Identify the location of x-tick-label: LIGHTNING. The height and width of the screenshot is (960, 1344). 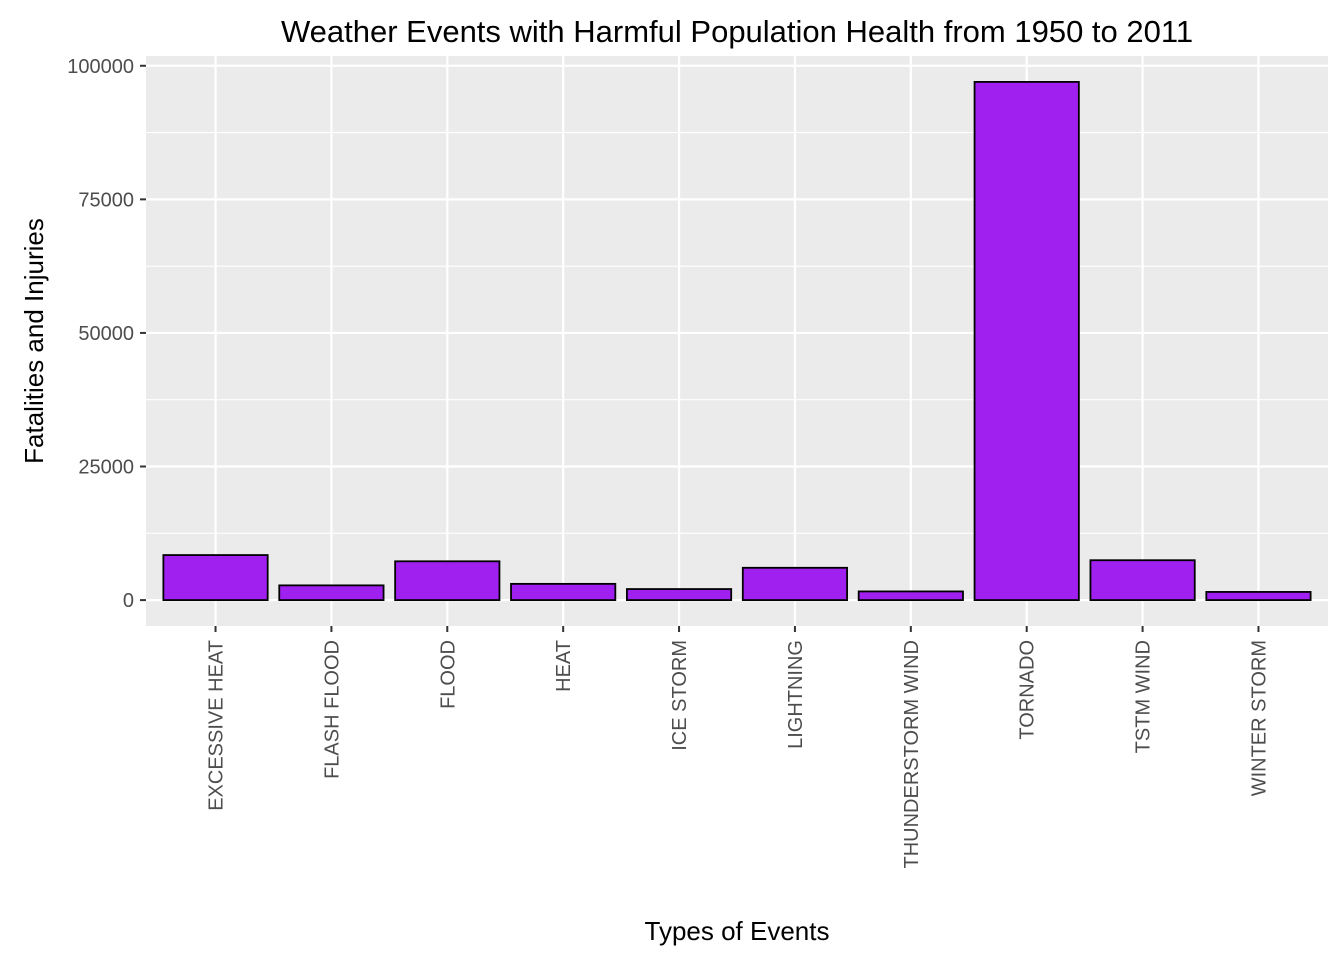
(796, 694).